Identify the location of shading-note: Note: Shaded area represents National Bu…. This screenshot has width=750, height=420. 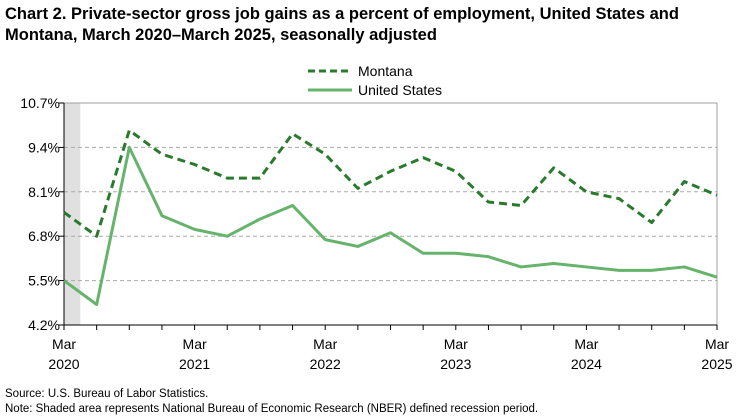
(272, 409).